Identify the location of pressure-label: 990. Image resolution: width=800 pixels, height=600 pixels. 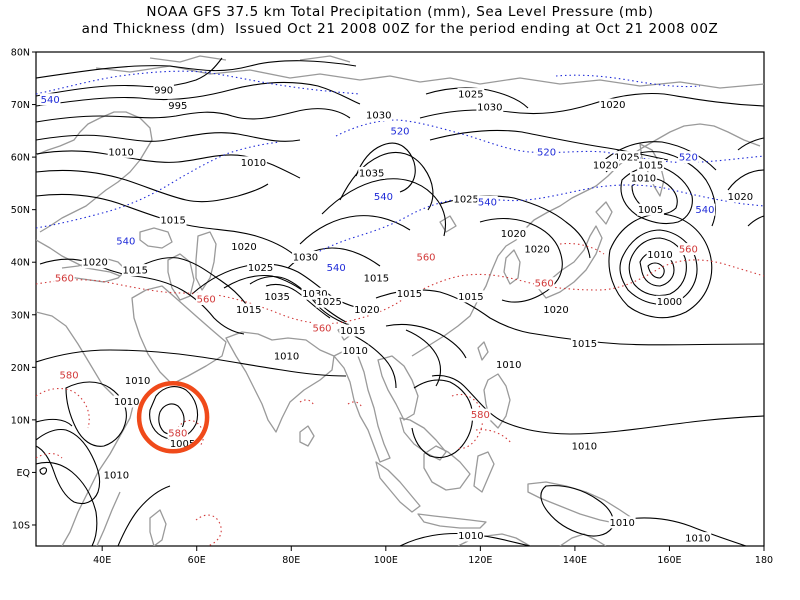
(163, 90).